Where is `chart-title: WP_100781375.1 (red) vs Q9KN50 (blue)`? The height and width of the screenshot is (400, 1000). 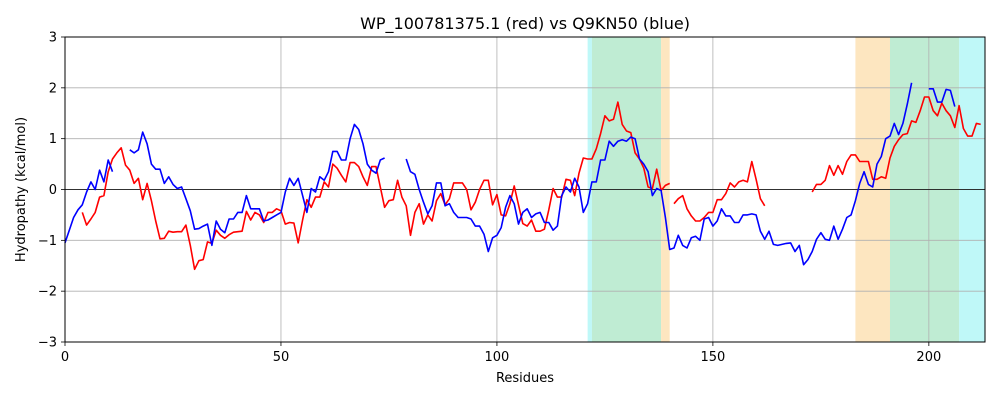
chart-title: WP_100781375.1 (red) vs Q9KN50 (blue) is located at coordinates (525, 24).